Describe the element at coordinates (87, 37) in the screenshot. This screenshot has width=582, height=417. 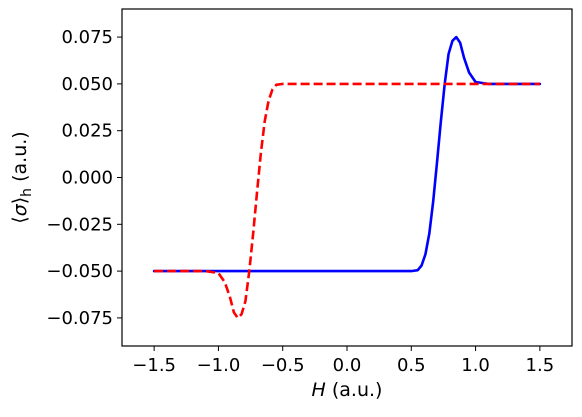
I see `y-tick-label: 0.075` at that location.